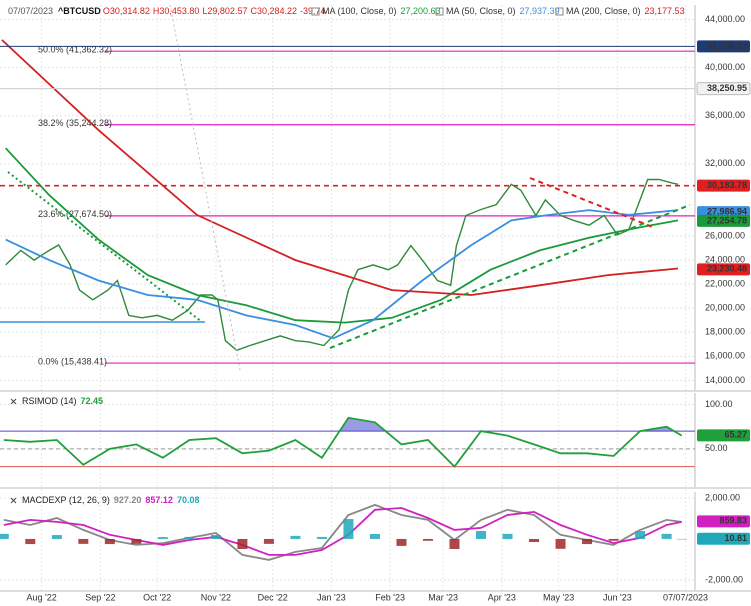  Describe the element at coordinates (724, 579) in the screenshot. I see `y-tick-label: -2,000.00` at that location.